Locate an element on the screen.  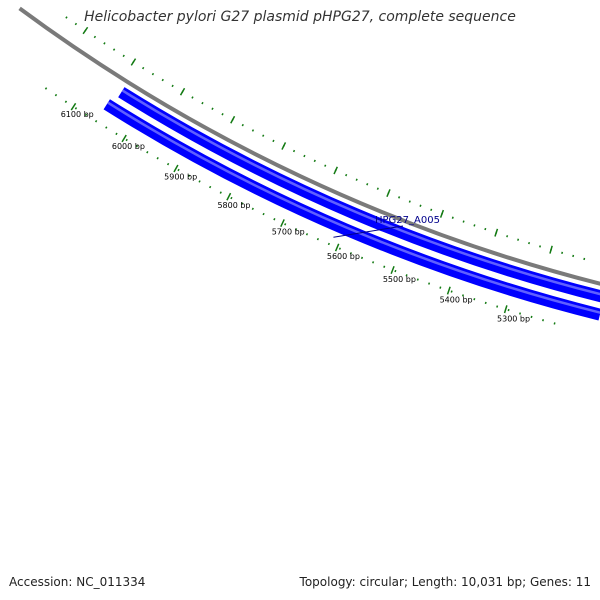
tick-label: 5600 bp is located at coordinates (343, 256).